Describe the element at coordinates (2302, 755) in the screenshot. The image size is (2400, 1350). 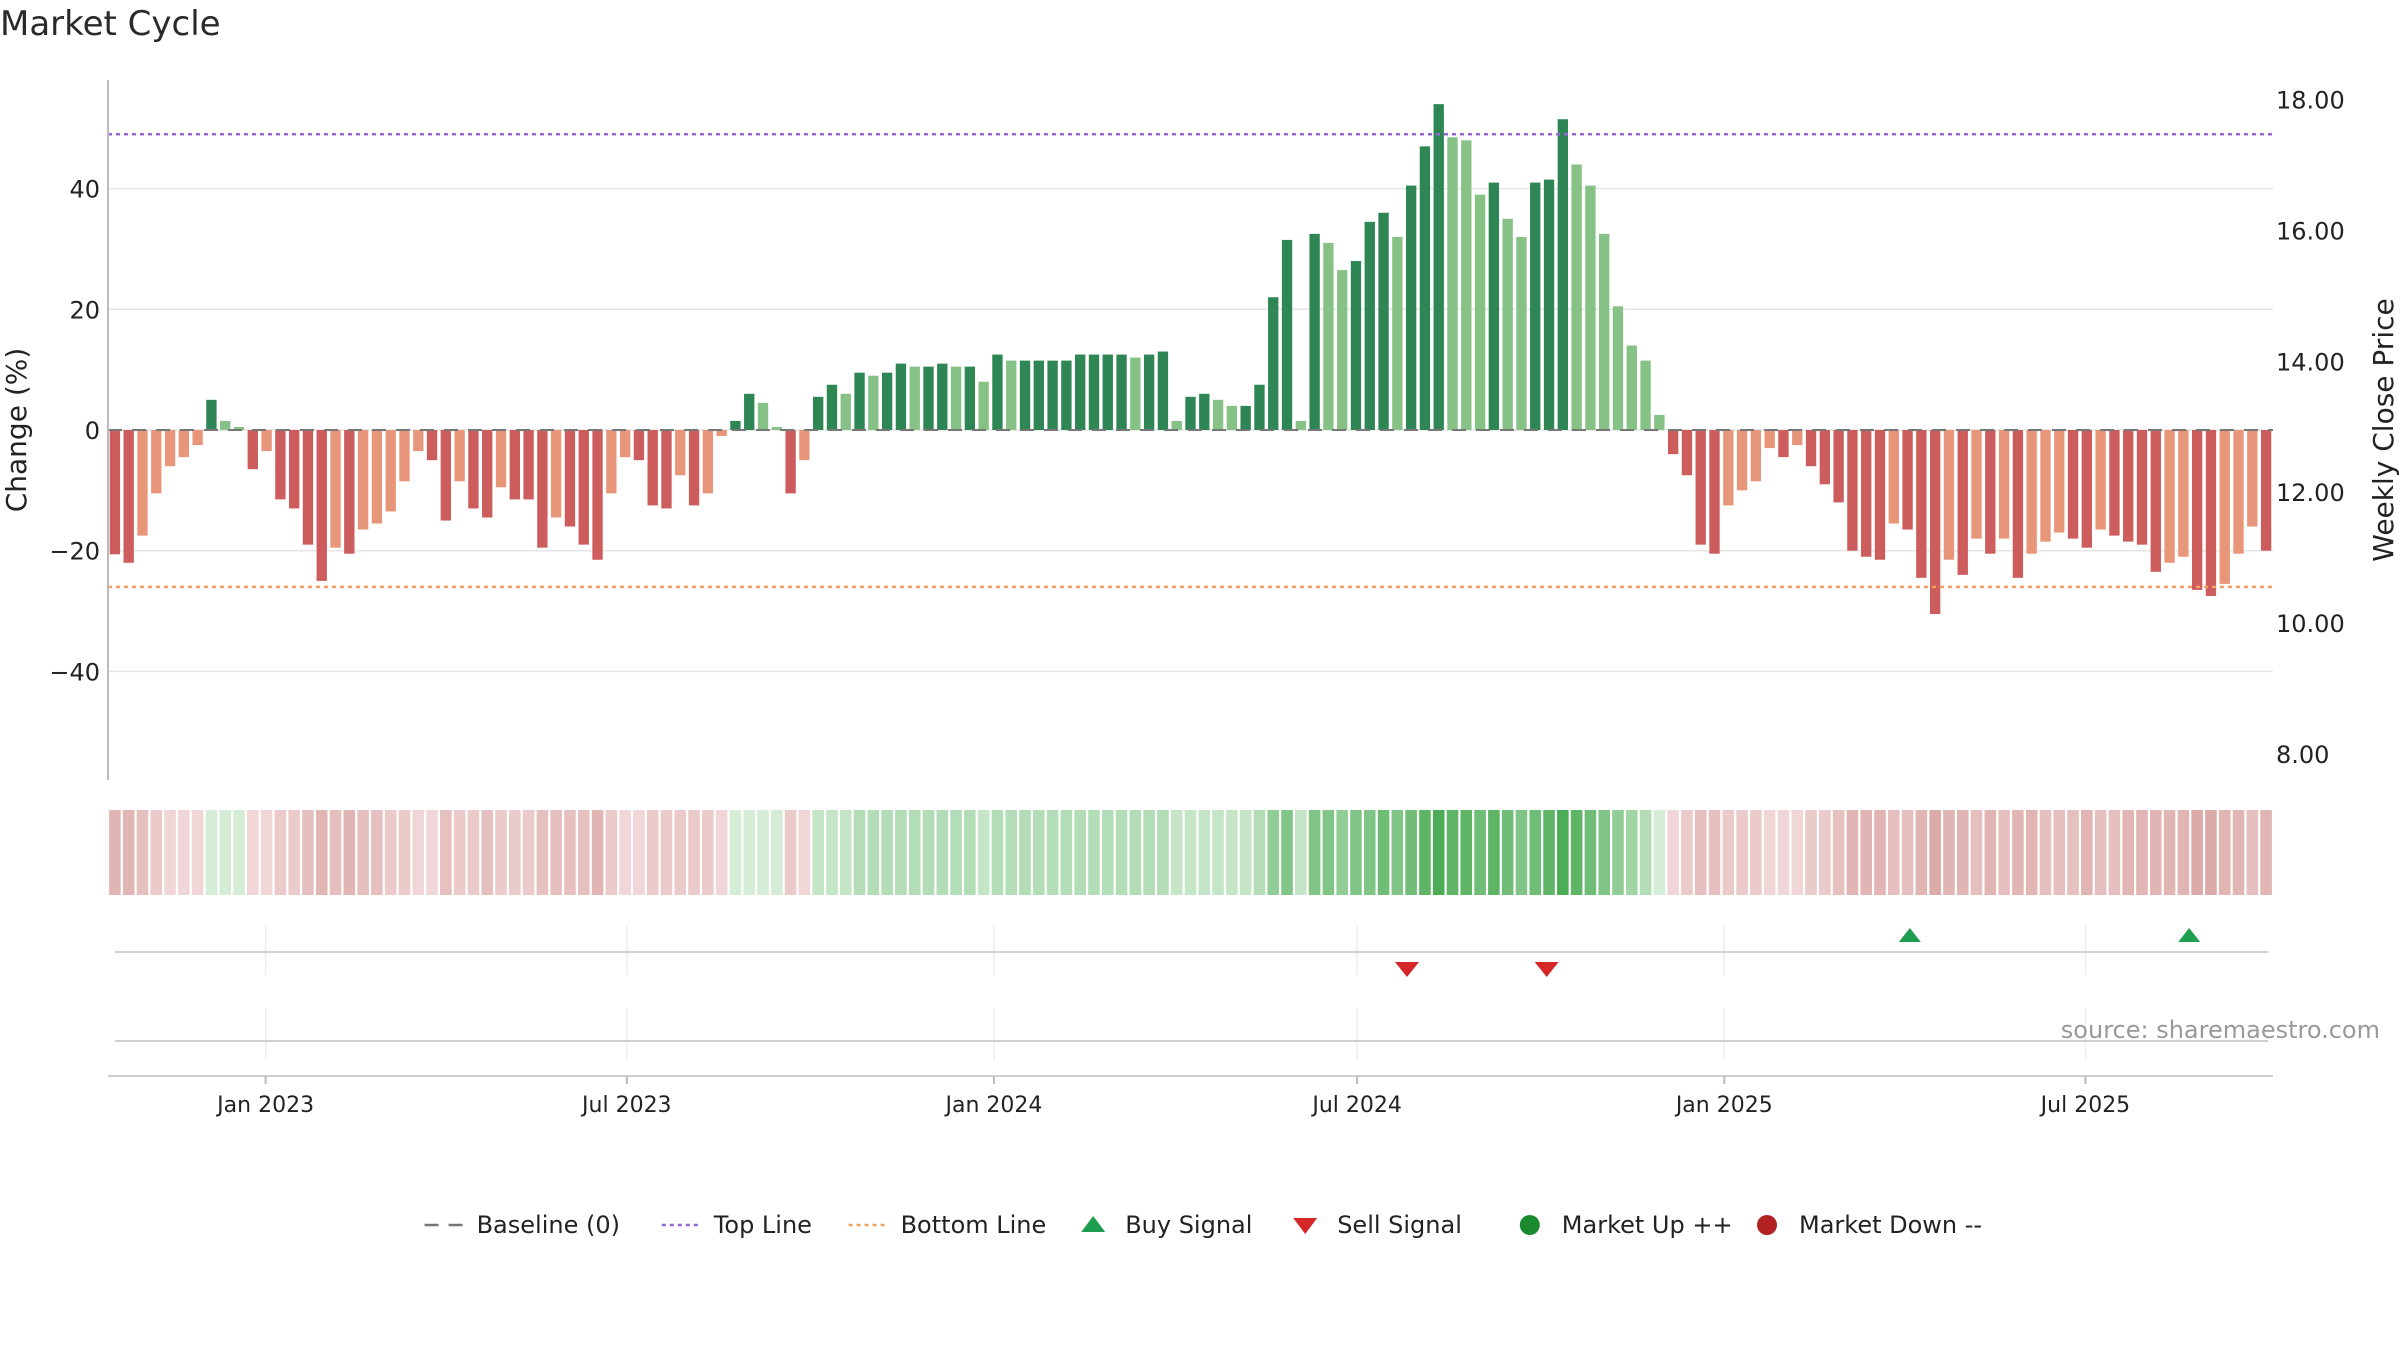
I see `y-right-tick-label: 8.00` at that location.